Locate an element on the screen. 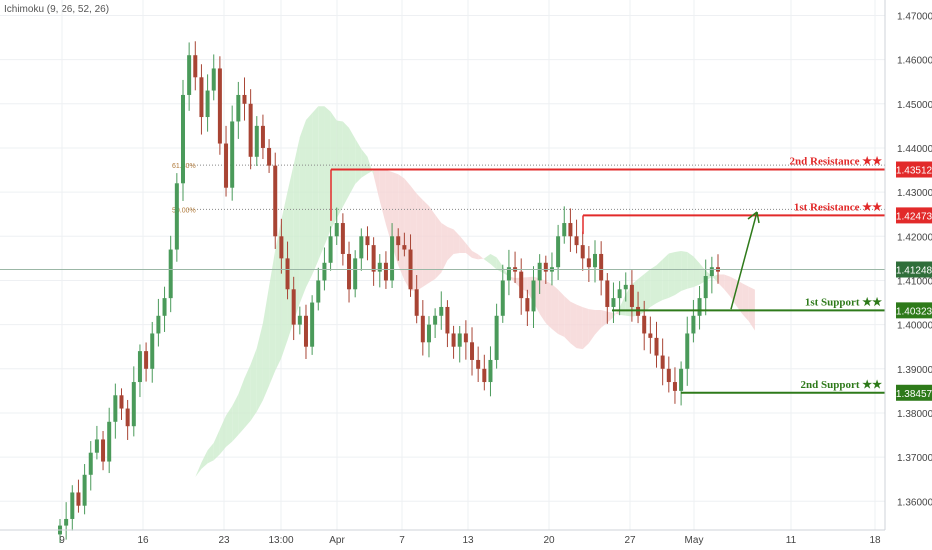 The image size is (932, 550). indicator-legend: Ichimoku (9, 26, 52, 26) is located at coordinates (57, 9).